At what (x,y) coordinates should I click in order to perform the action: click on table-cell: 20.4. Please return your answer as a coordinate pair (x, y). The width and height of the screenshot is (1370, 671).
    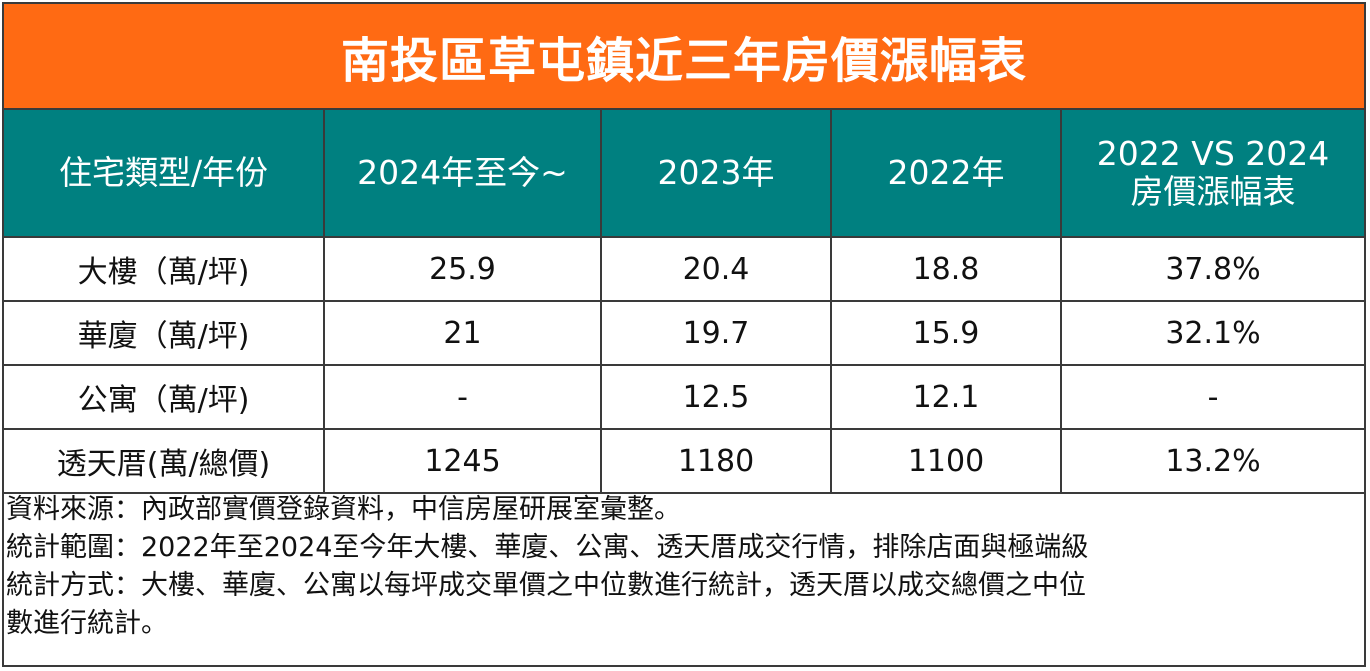
    Looking at the image, I should click on (716, 269).